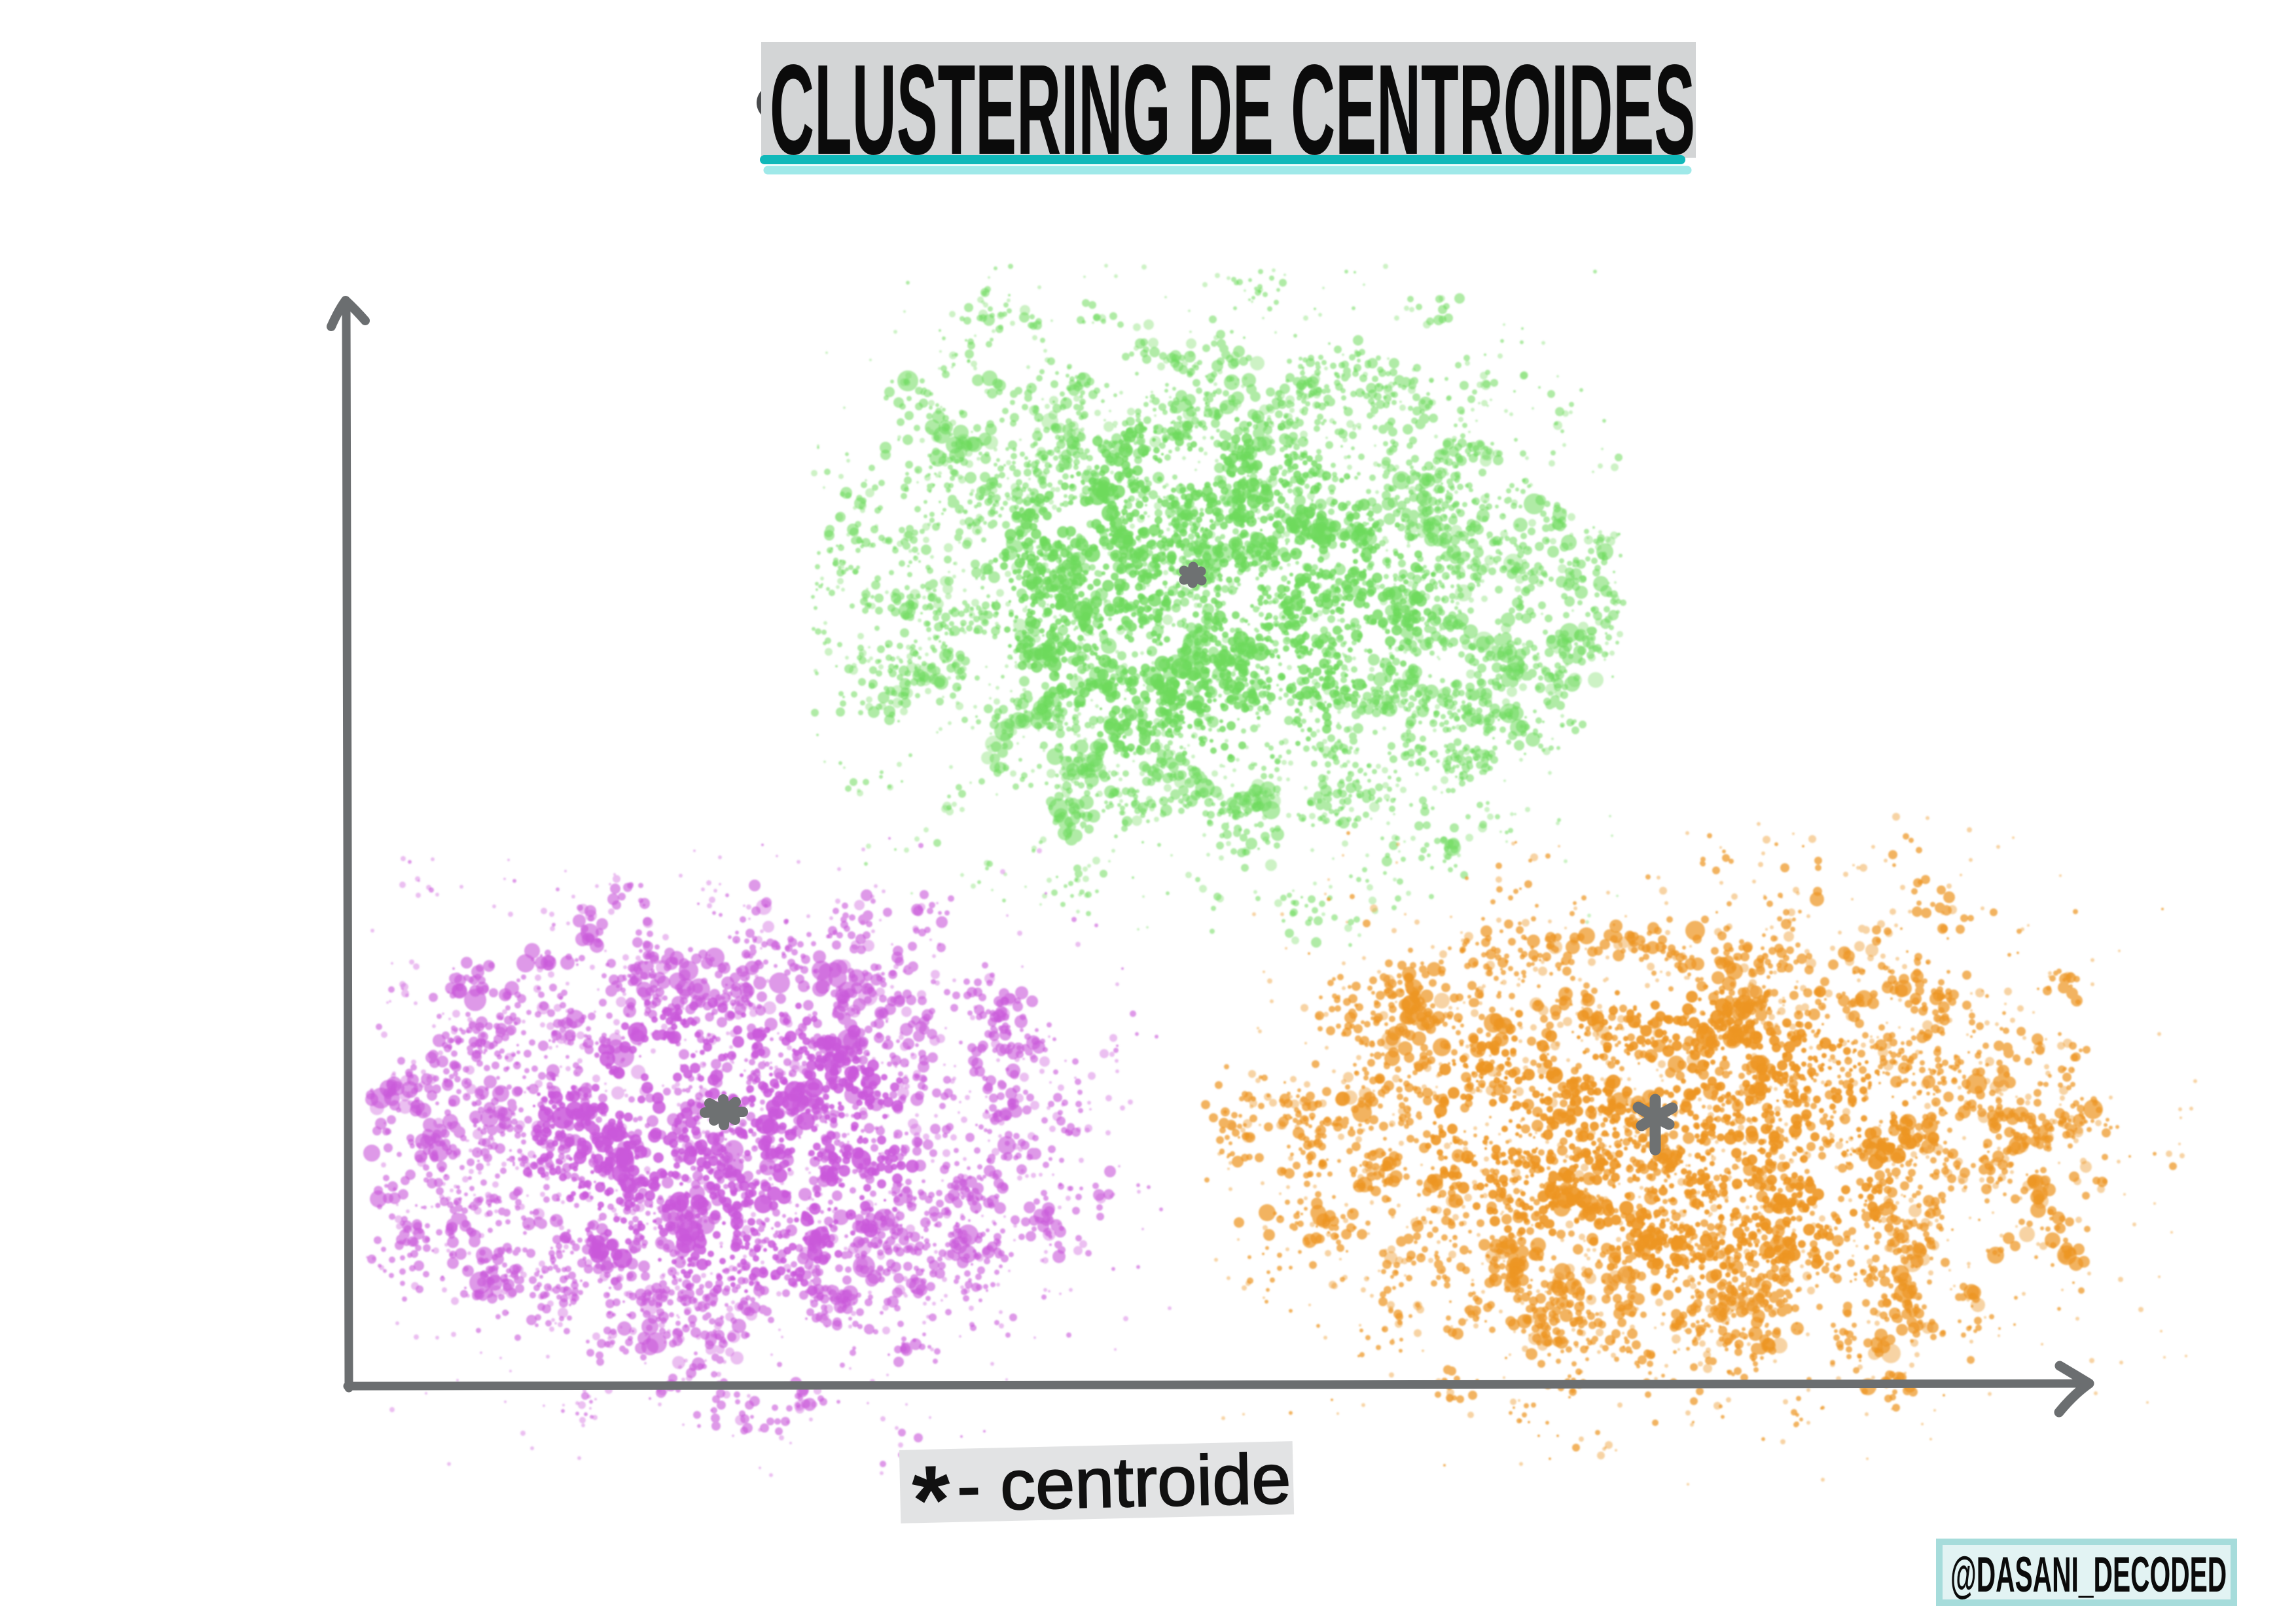 The image size is (2296, 1623). I want to click on svg-text: @DASANI_DECODED, so click(2088, 1574).